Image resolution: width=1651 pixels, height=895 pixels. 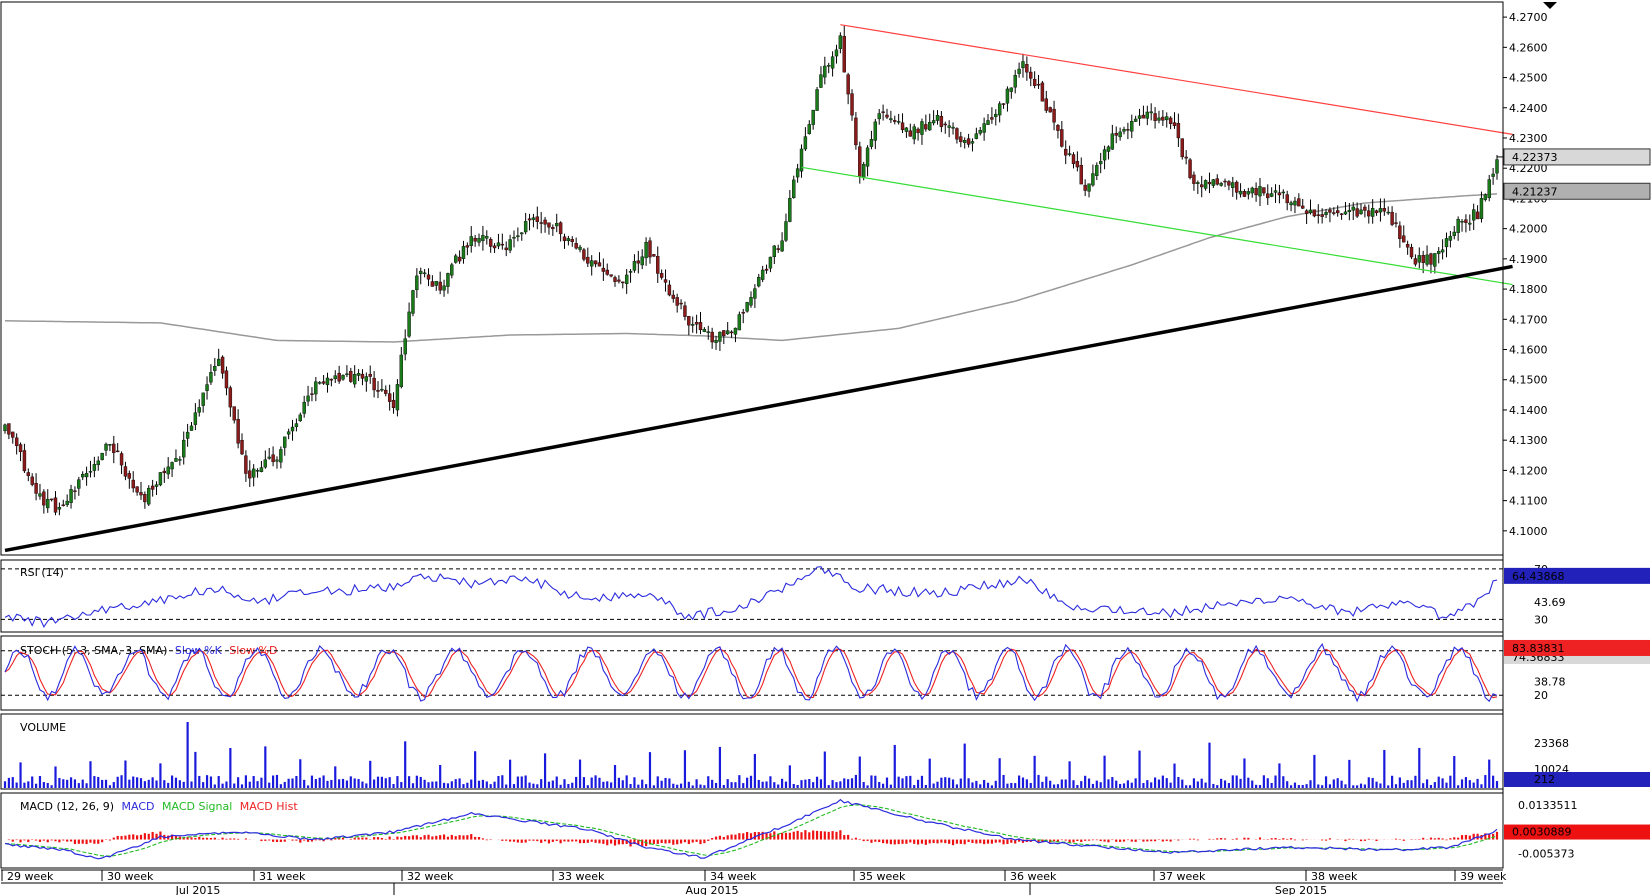 I want to click on price-ytick-label: 4.1000, so click(x=1528, y=531).